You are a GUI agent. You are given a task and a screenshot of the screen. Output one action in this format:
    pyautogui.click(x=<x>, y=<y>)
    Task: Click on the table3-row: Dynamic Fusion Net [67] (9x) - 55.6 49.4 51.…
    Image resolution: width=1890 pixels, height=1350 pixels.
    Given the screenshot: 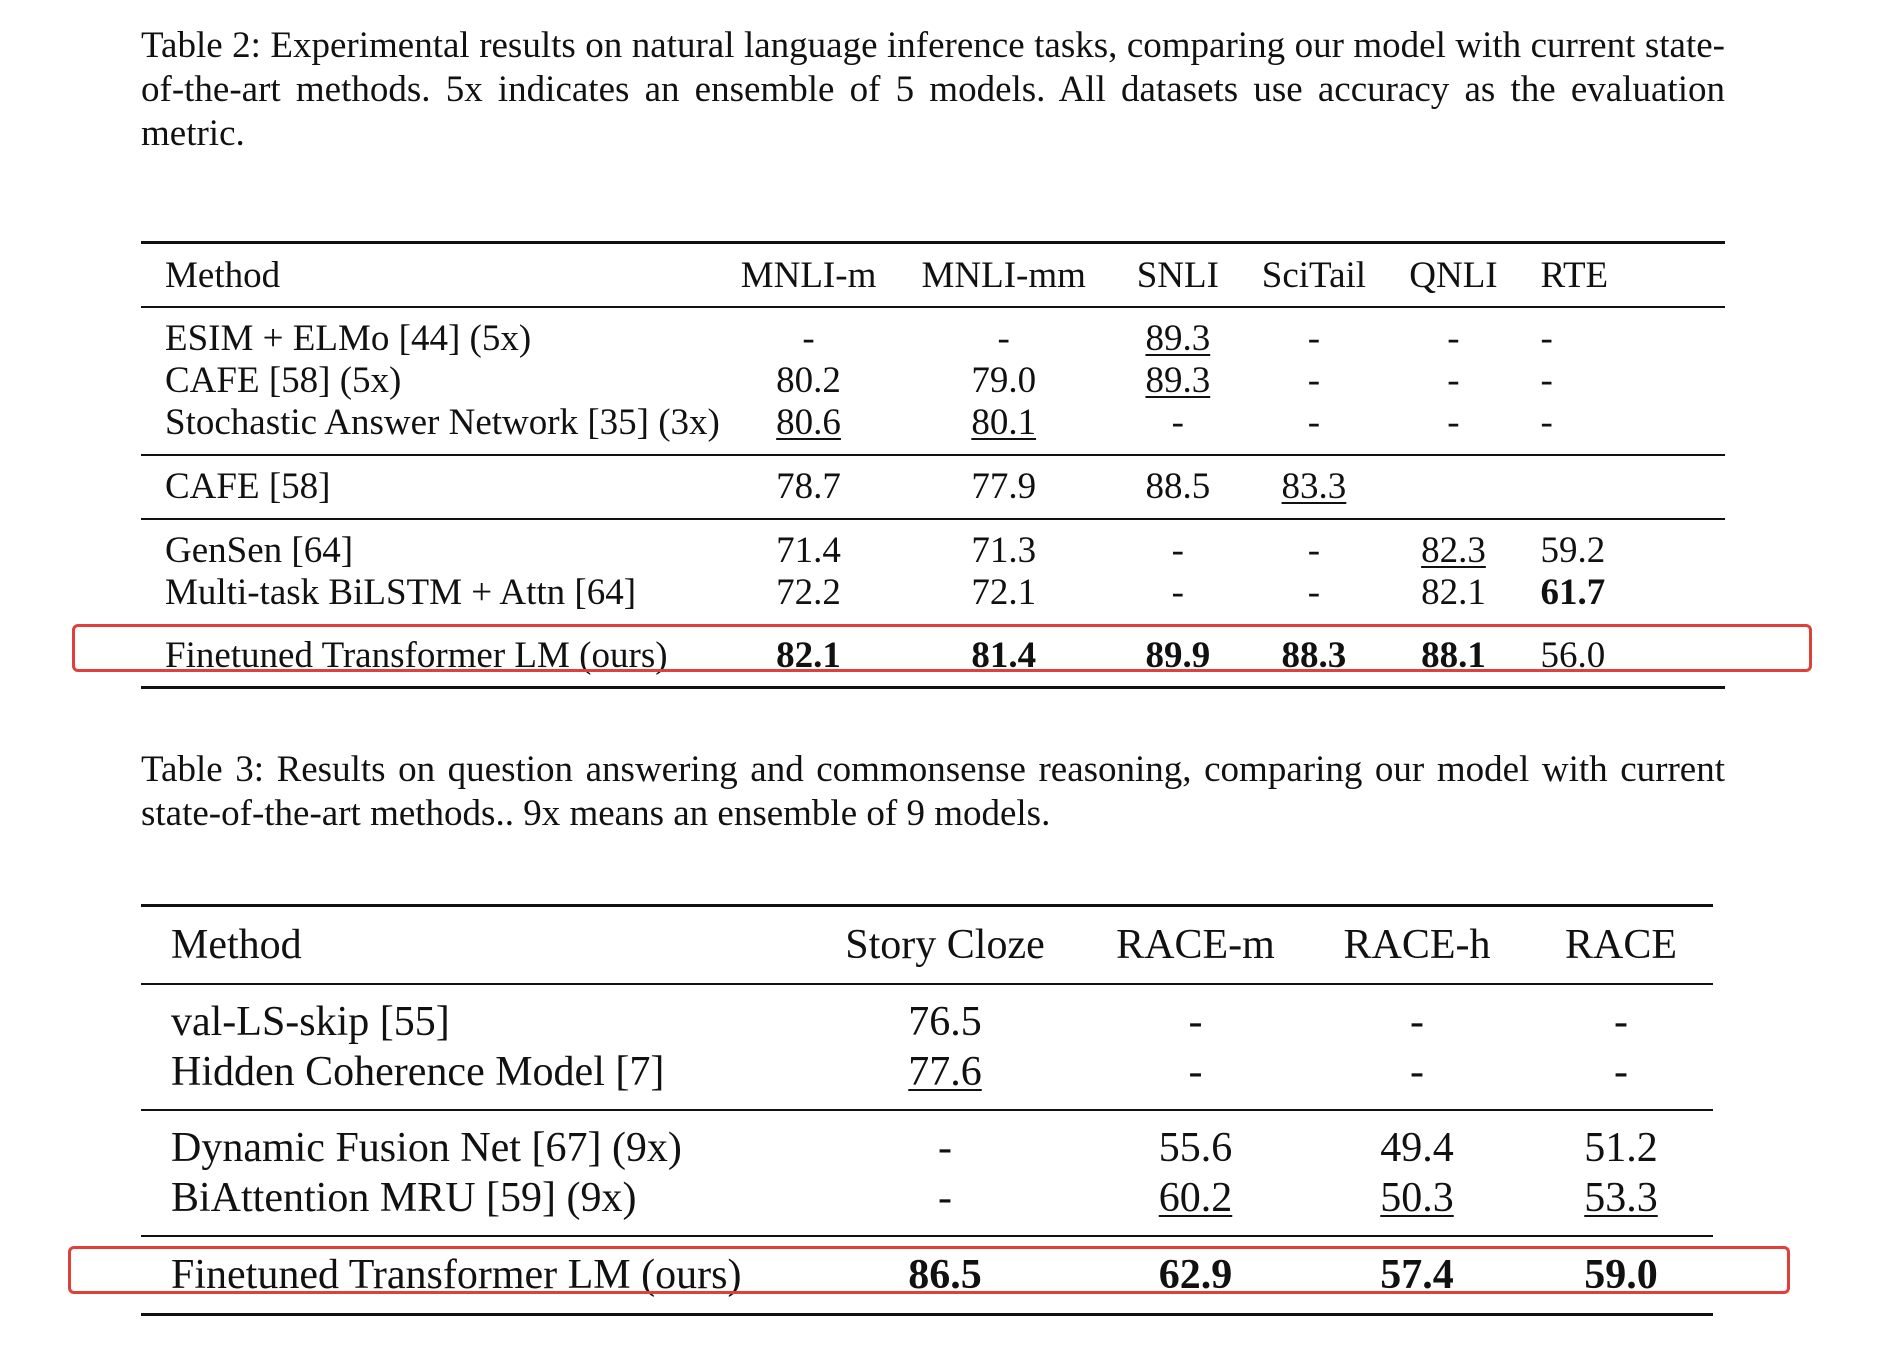 What is the action you would take?
    pyautogui.click(x=927, y=1141)
    